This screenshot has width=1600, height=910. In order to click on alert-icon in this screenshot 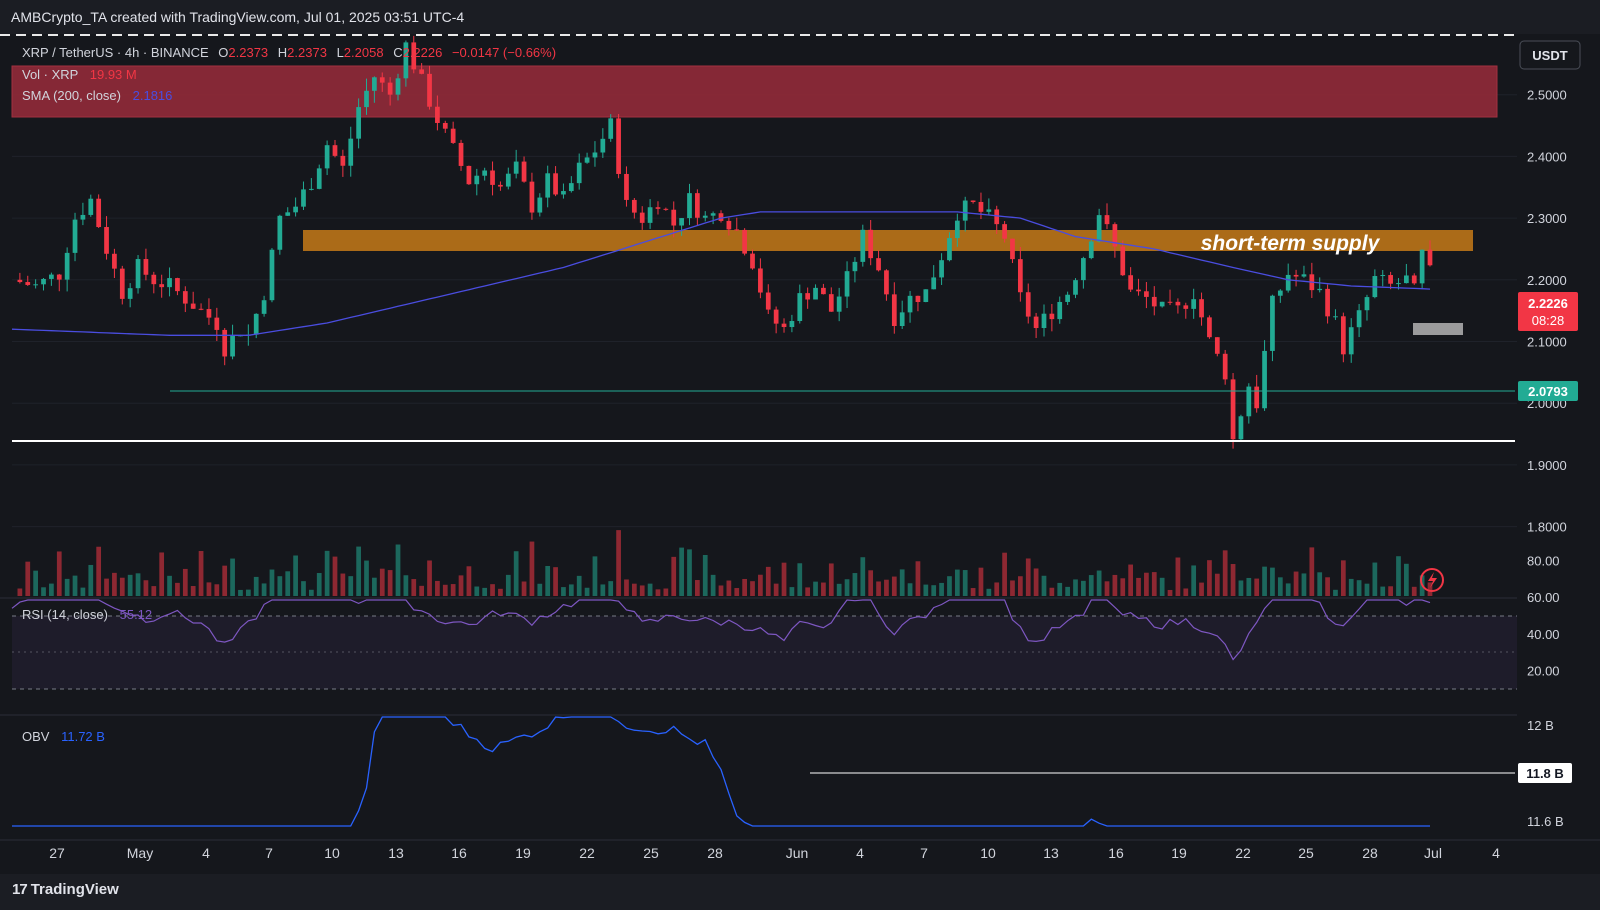, I will do `click(1432, 580)`.